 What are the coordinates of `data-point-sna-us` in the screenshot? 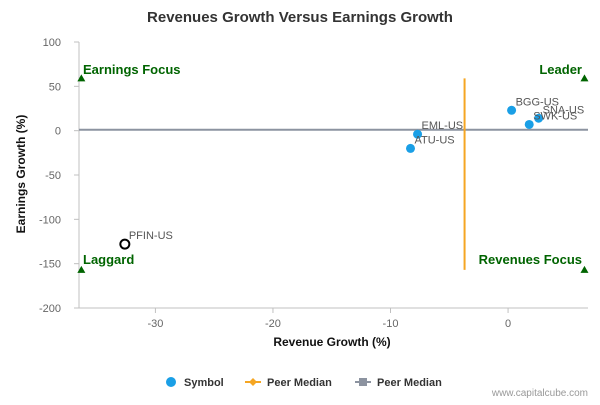 It's located at (539, 118).